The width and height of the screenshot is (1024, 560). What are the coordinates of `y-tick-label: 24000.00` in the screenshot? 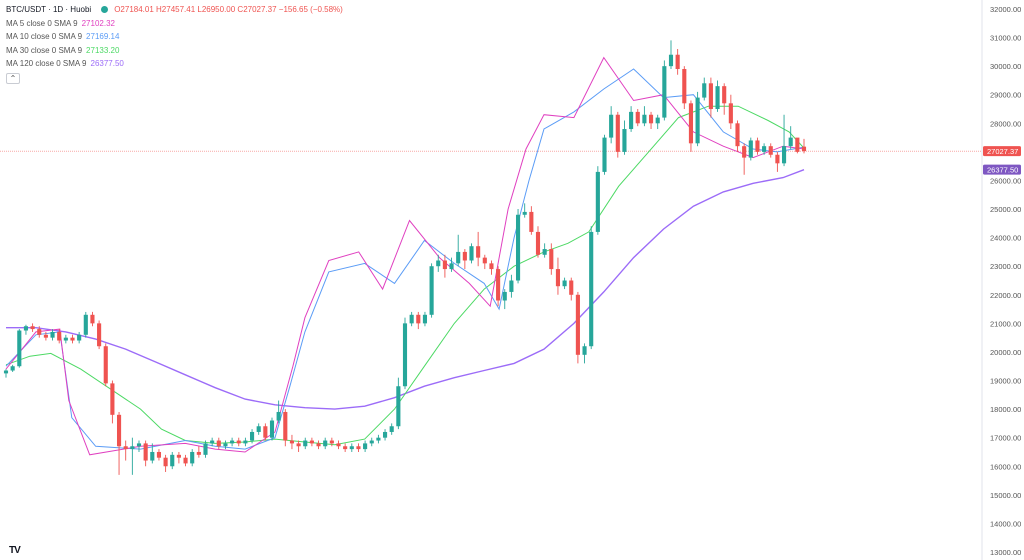 It's located at (1005, 238).